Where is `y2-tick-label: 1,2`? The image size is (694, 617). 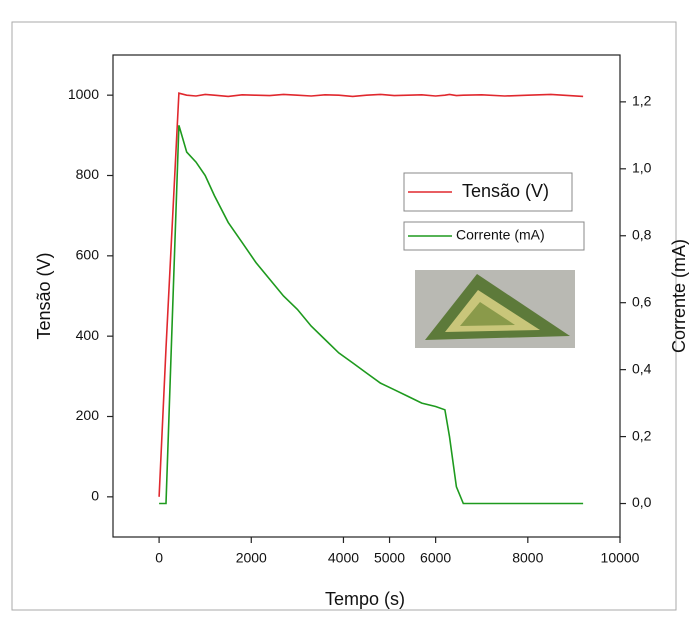
y2-tick-label: 1,2 is located at coordinates (642, 101).